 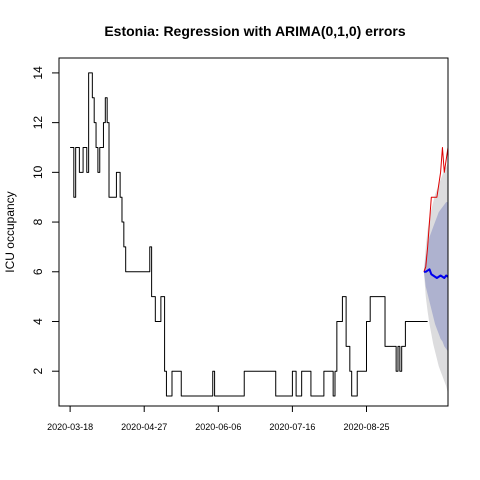 What do you see at coordinates (70, 427) in the screenshot?
I see `x-tick-label: 2020-03-18` at bounding box center [70, 427].